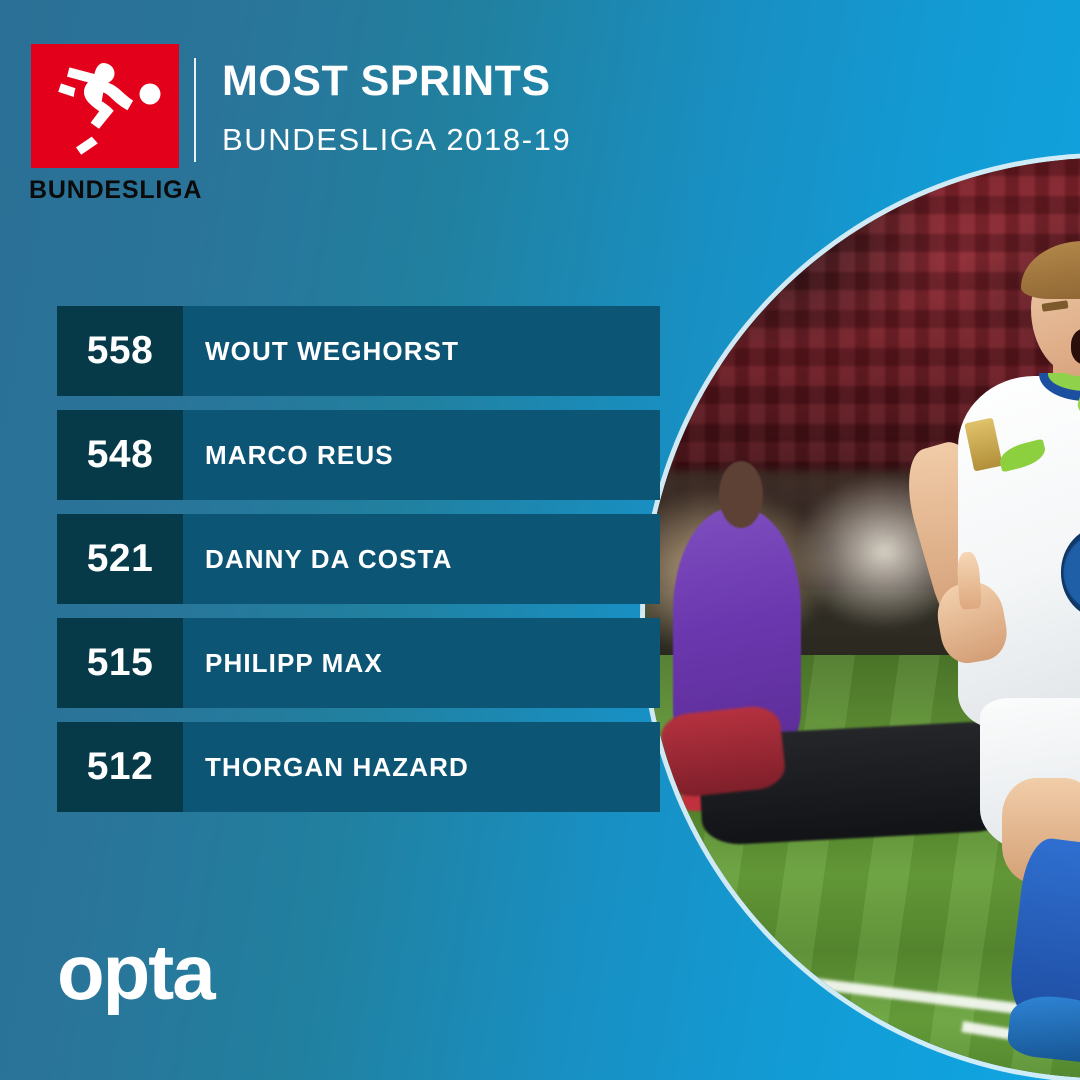 The image size is (1080, 1080). Describe the element at coordinates (120, 351) in the screenshot. I see `sprint-count: 558` at that location.